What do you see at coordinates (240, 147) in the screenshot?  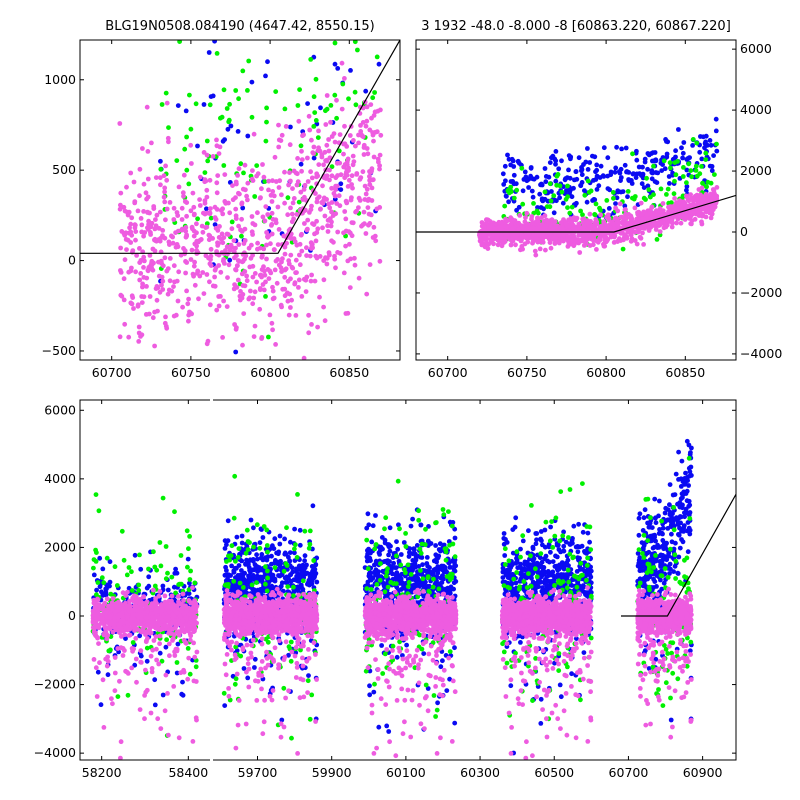 I see `model-line` at bounding box center [240, 147].